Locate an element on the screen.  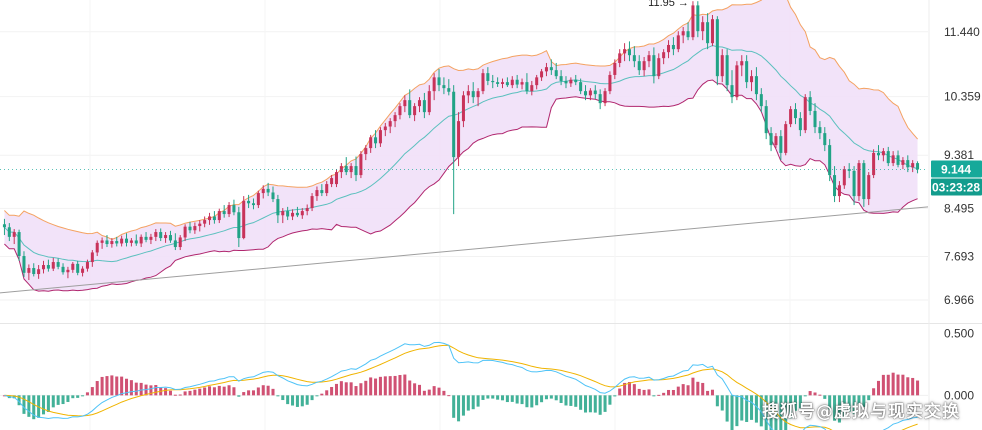
current-price-badge is located at coordinates (956, 169).